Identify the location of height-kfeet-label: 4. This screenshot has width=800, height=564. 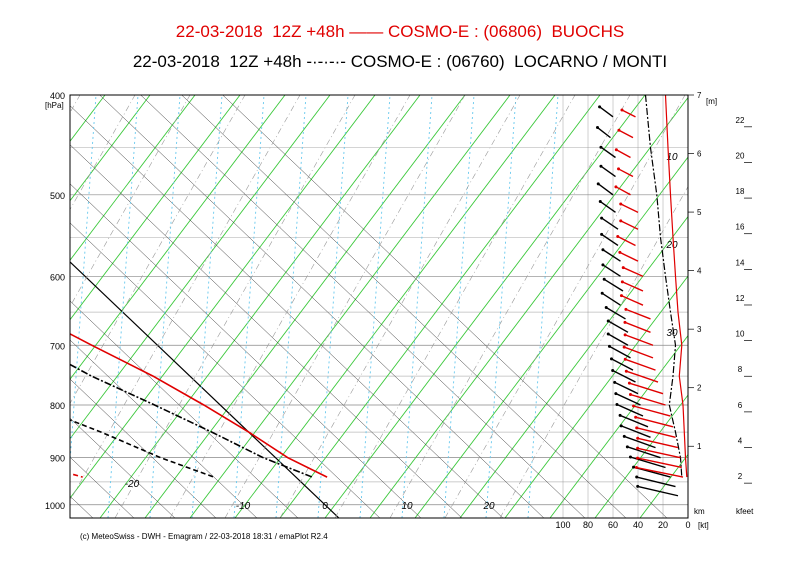
(740, 441).